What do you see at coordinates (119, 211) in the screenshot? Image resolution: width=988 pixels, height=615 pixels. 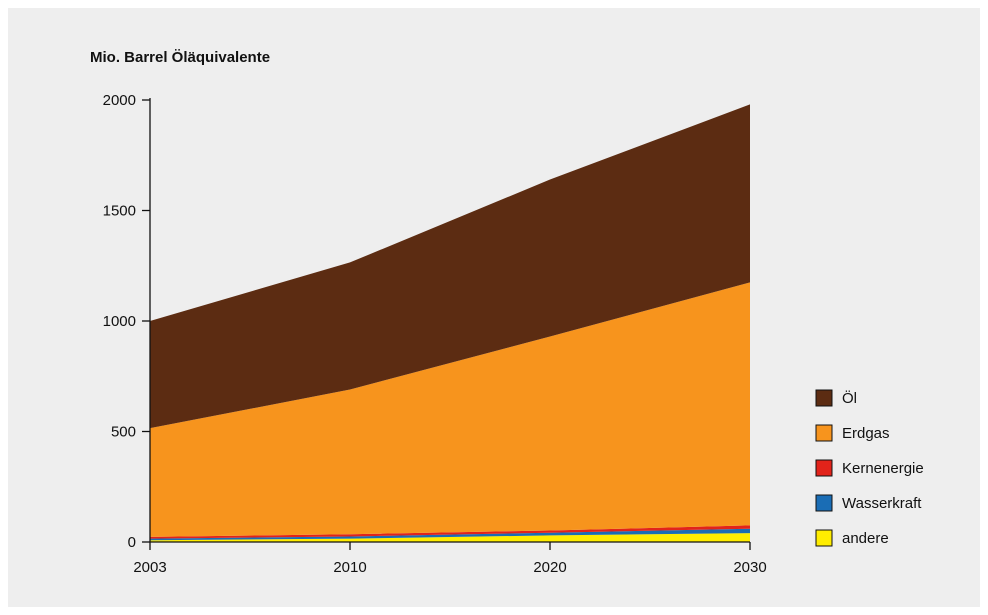 I see `y-tick-label: 1500` at bounding box center [119, 211].